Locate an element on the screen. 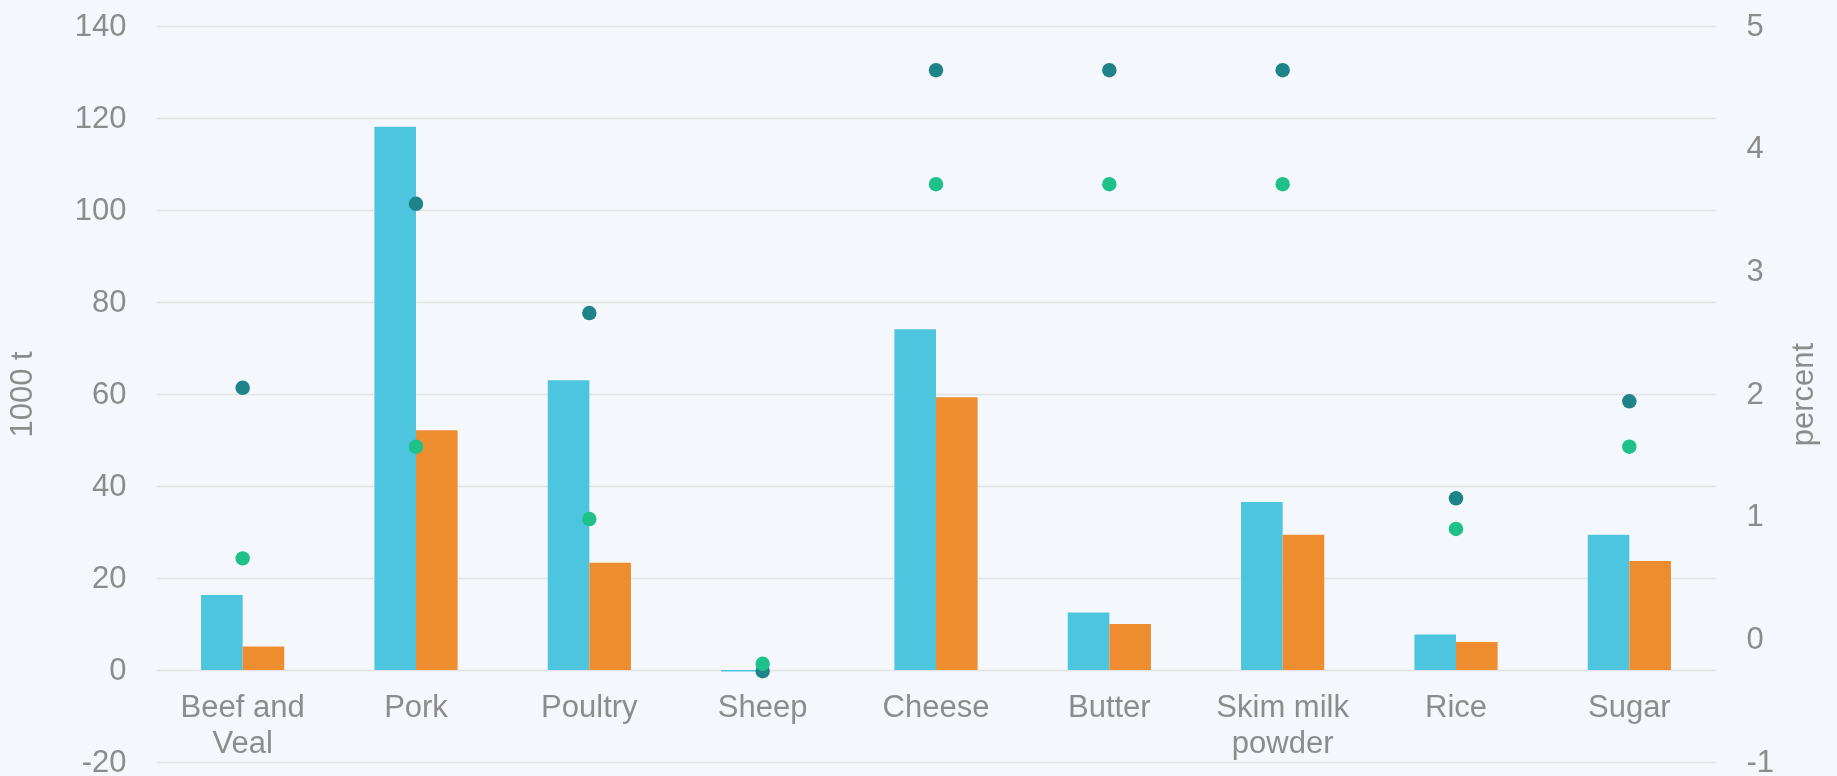 The height and width of the screenshot is (776, 1837). y2-tick-label: 1 is located at coordinates (1755, 516).